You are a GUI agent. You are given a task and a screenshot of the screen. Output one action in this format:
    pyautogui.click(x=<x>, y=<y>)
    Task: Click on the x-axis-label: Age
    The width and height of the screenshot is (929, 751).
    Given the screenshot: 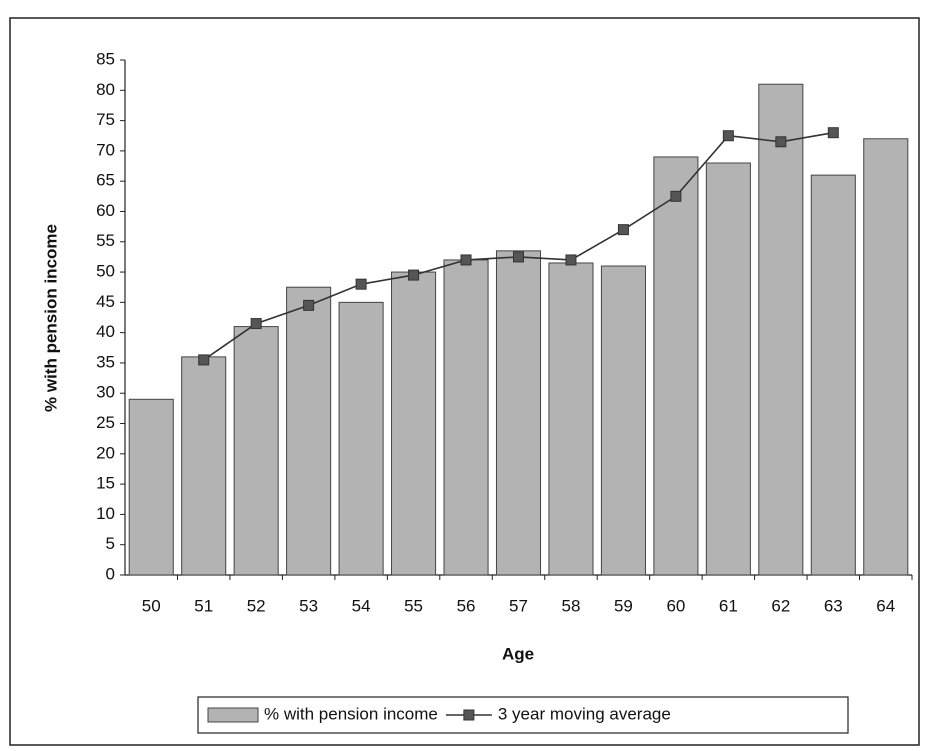 What is the action you would take?
    pyautogui.click(x=518, y=653)
    